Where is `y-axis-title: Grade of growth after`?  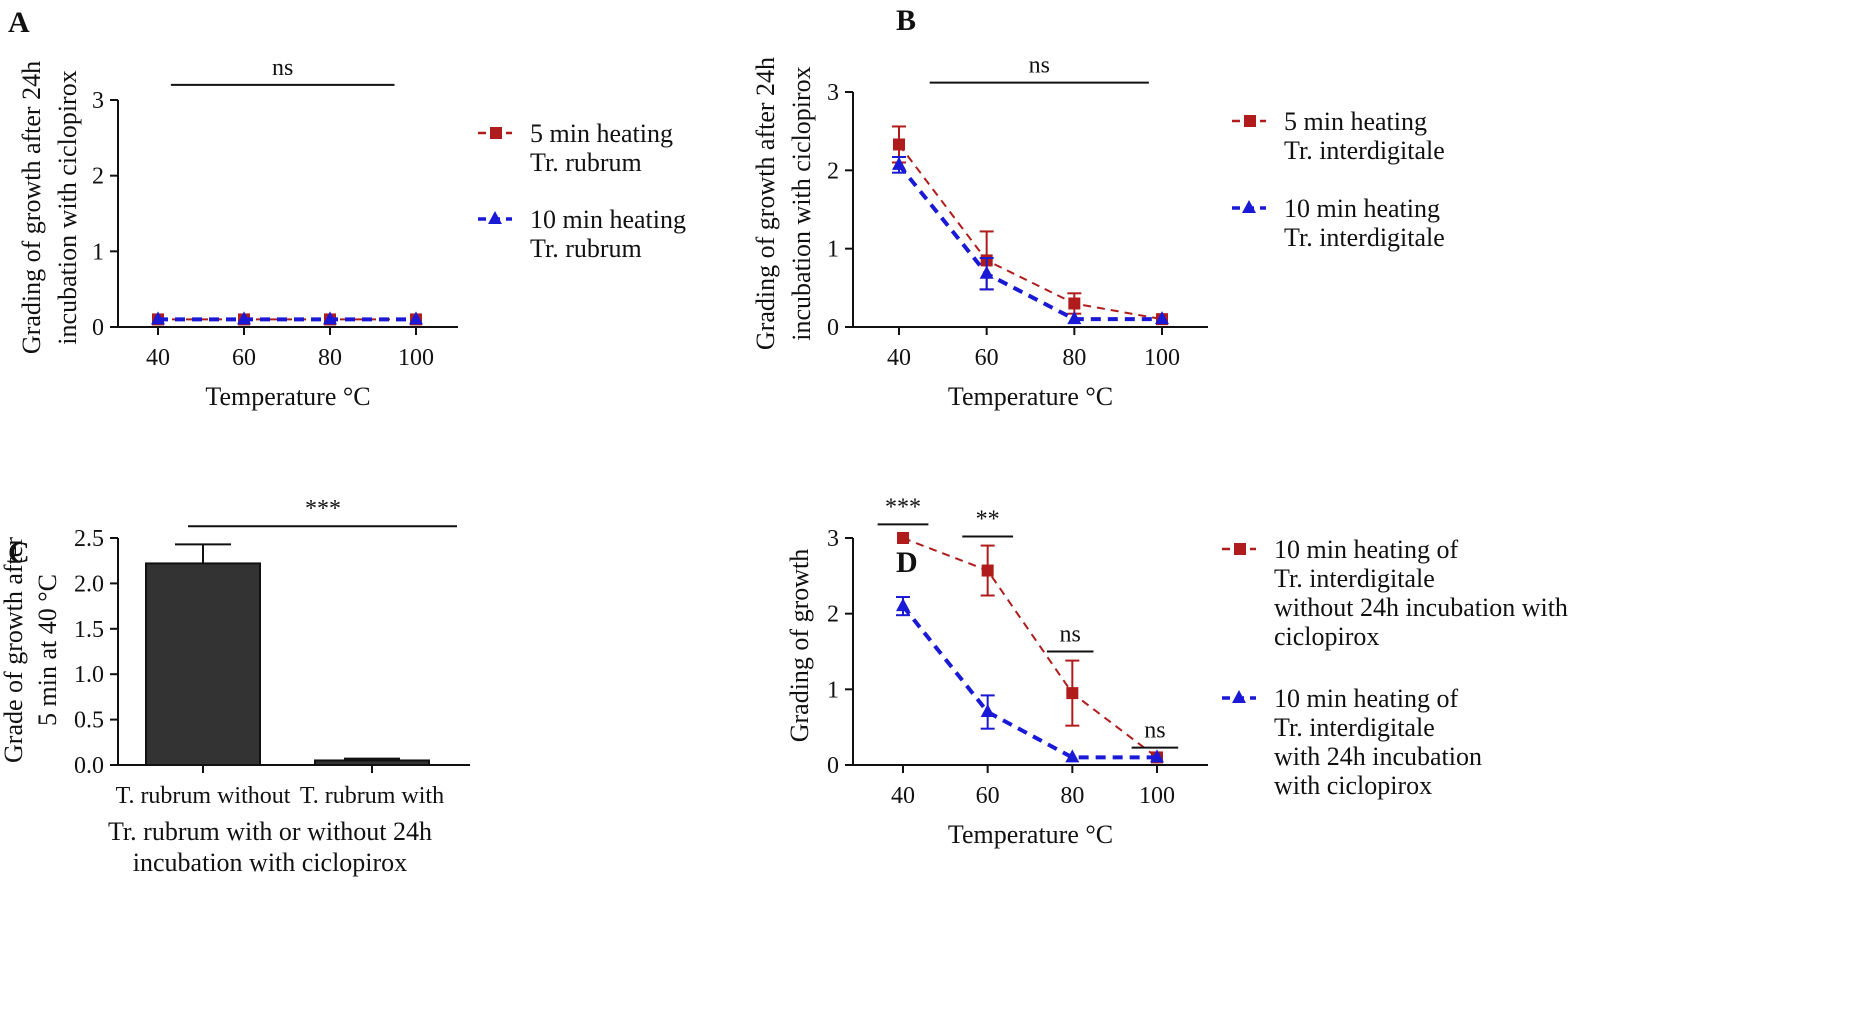
y-axis-title: Grade of growth after is located at coordinates (14, 650).